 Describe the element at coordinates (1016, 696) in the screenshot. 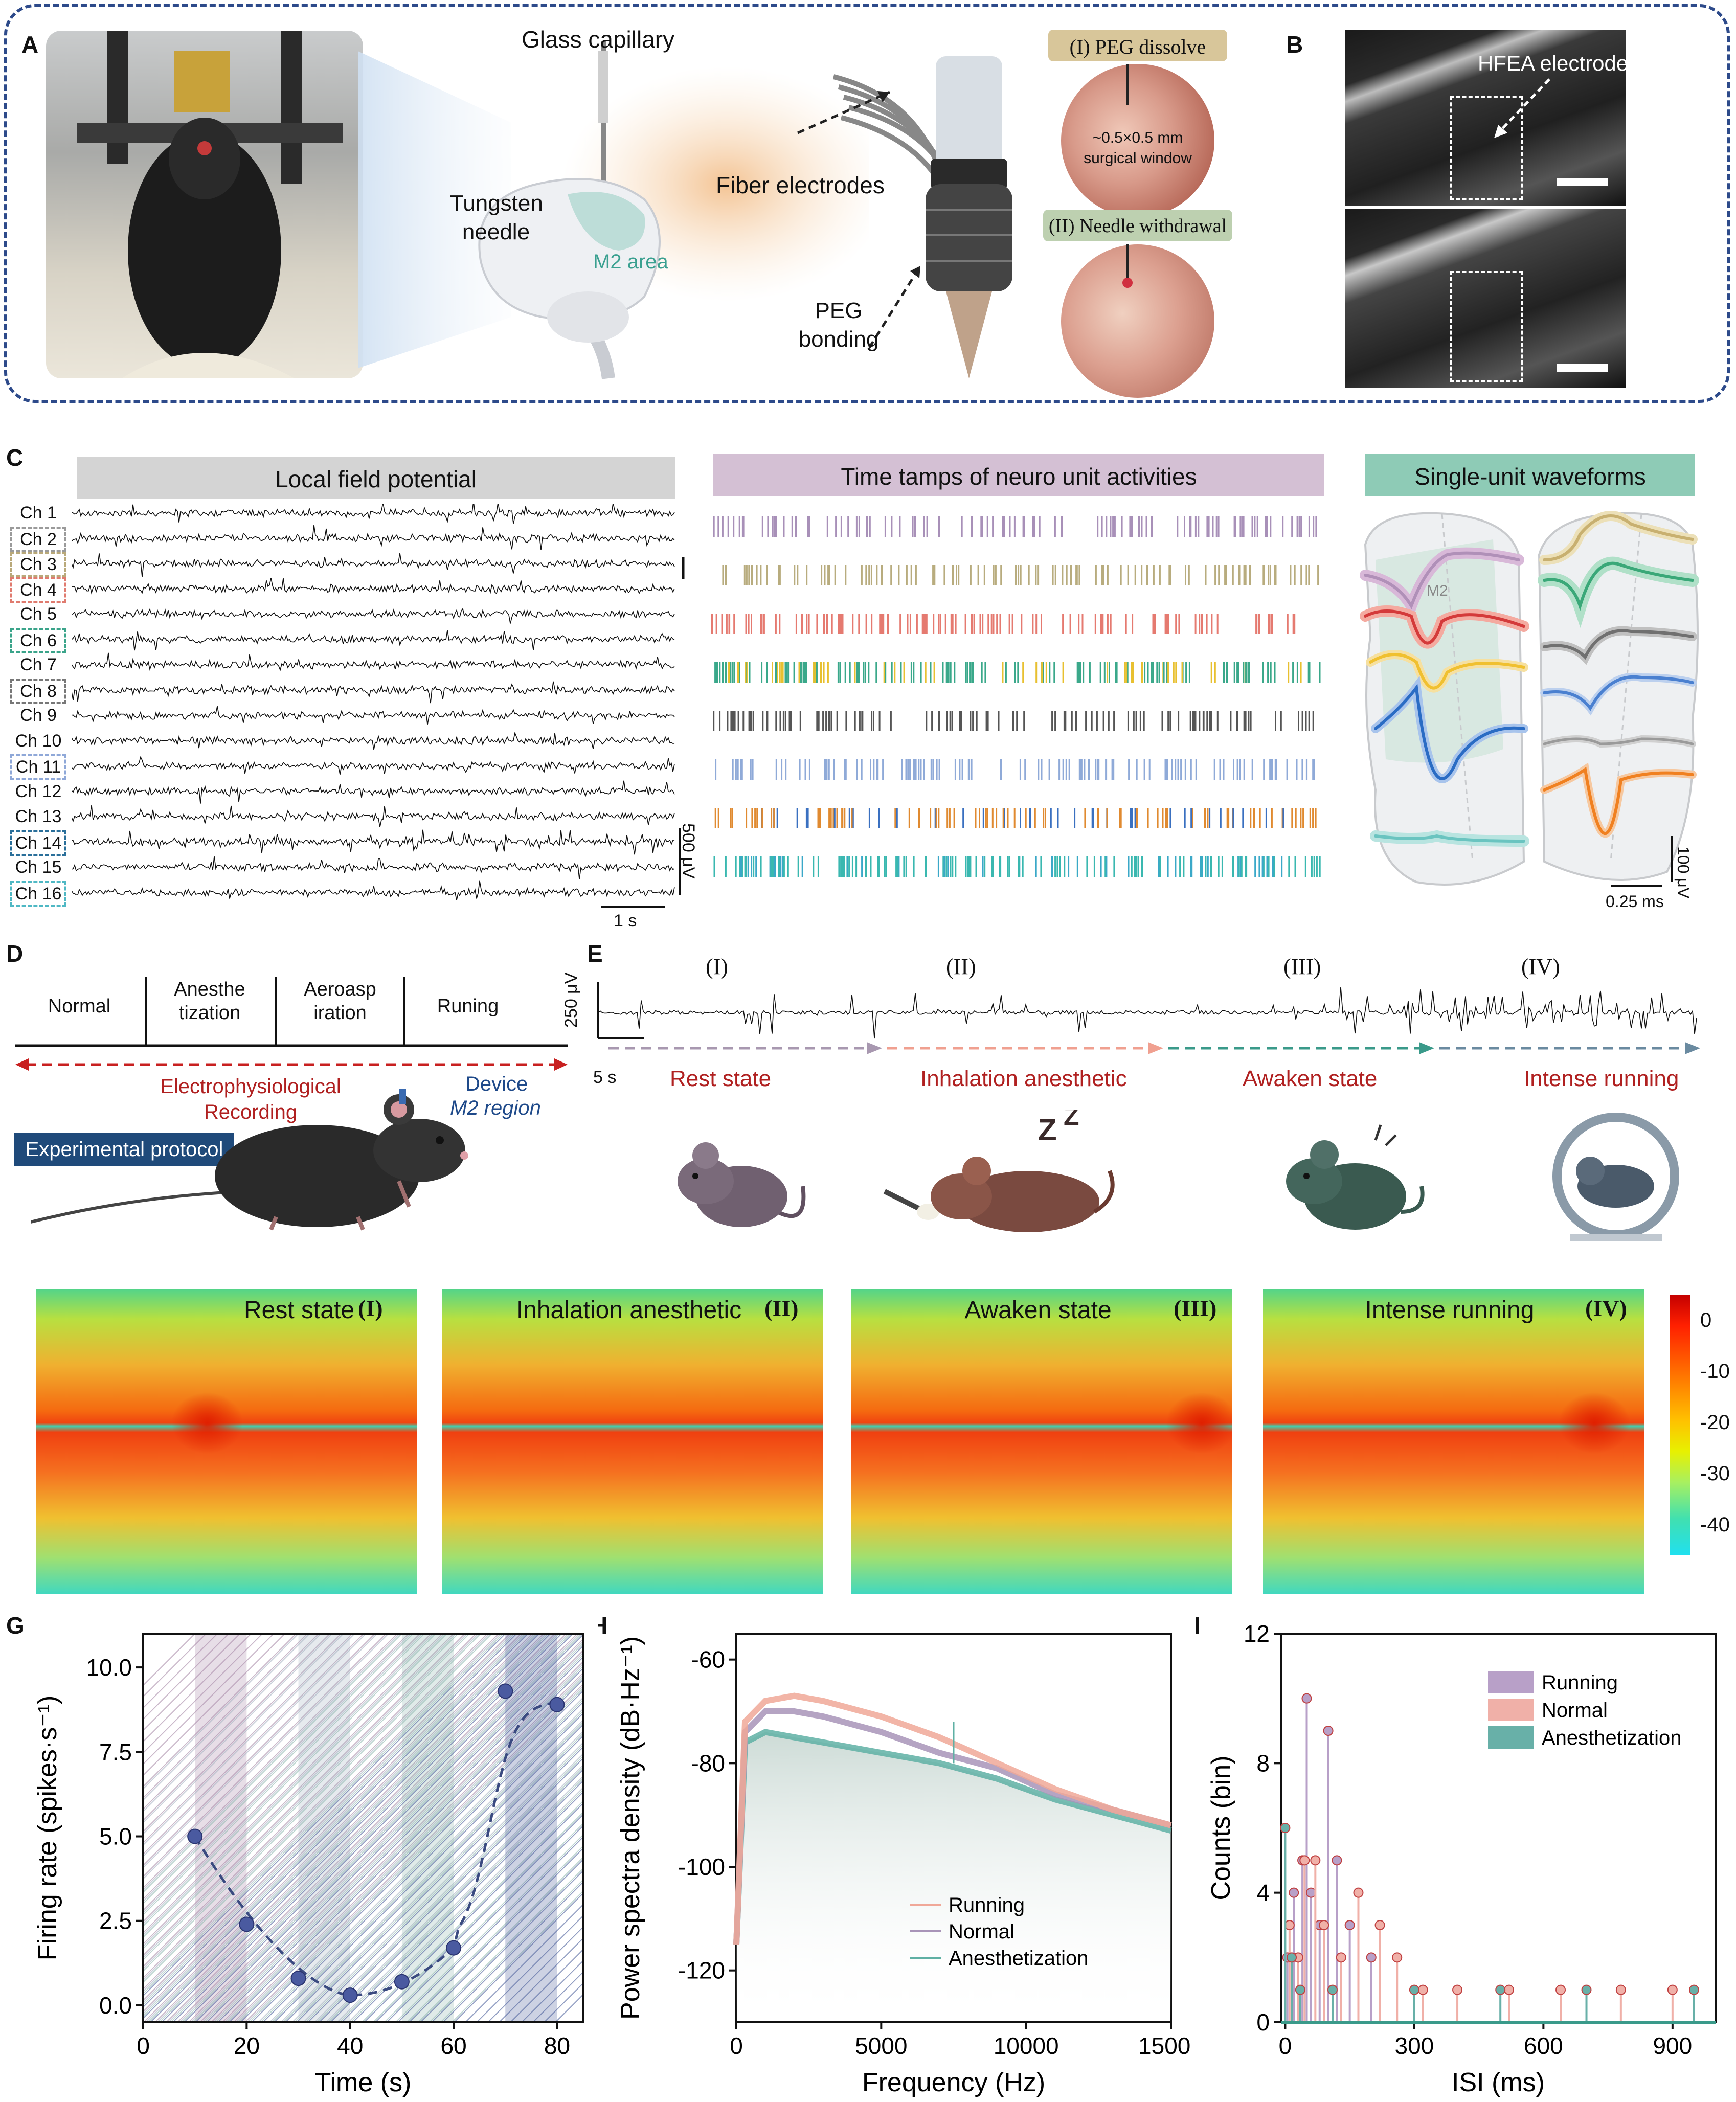

I see `spike-raster` at that location.